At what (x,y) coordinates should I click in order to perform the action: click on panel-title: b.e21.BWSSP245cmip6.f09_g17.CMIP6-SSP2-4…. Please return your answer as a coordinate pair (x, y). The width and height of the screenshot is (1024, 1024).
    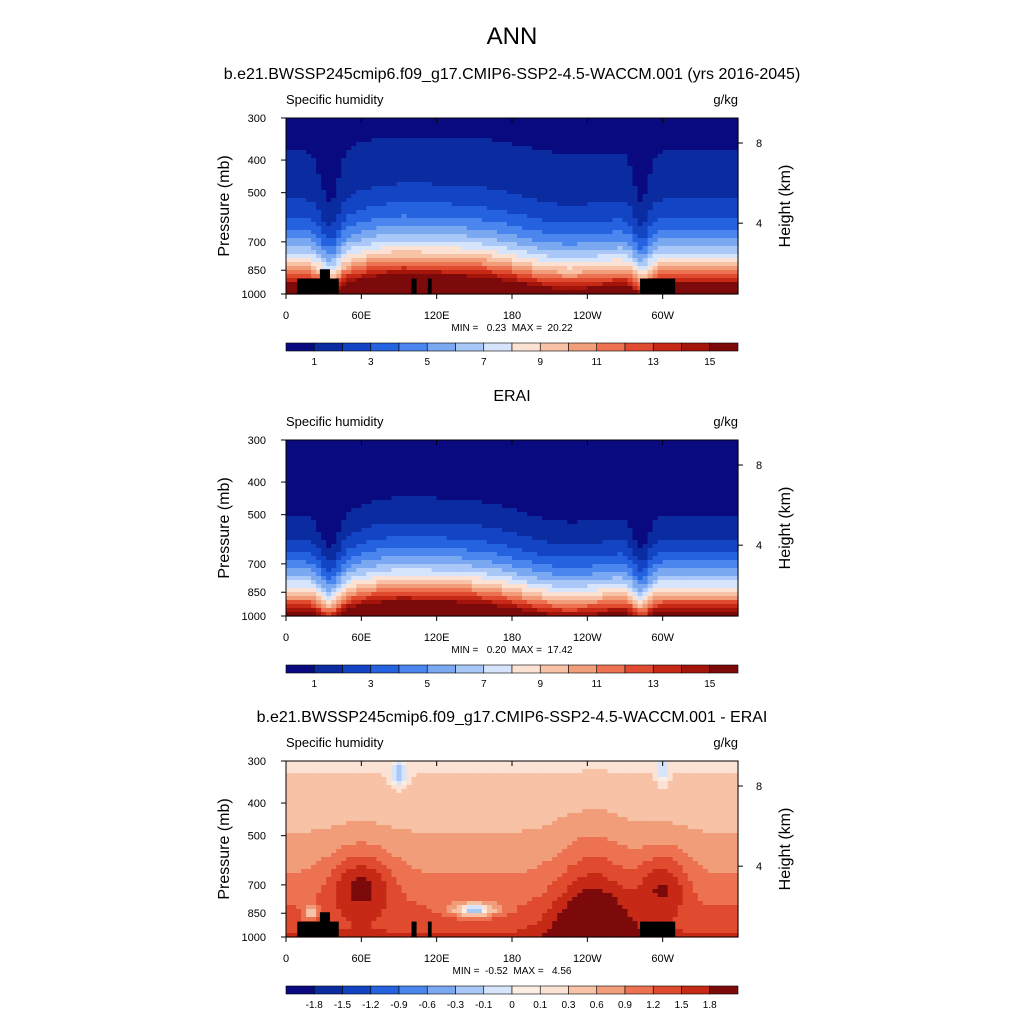
    Looking at the image, I should click on (512, 717).